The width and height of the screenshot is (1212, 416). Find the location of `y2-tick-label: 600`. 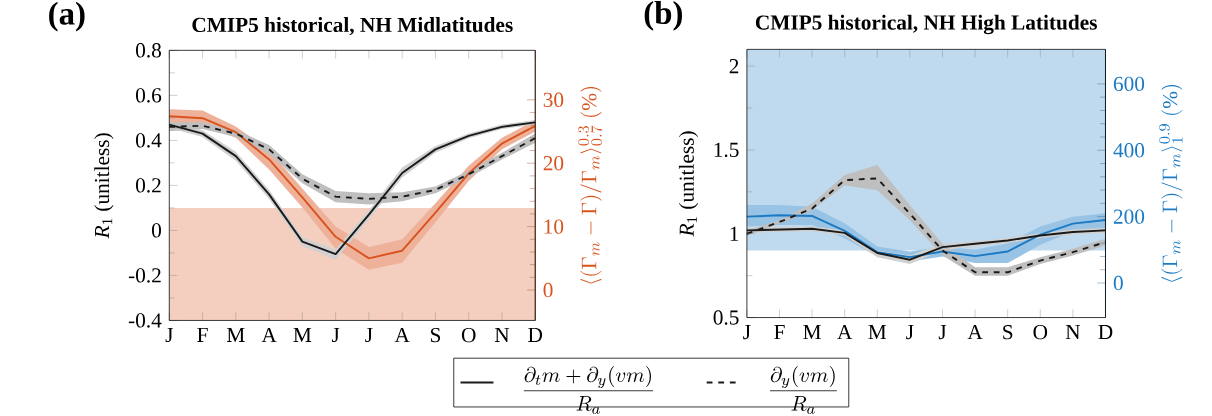

y2-tick-label: 600 is located at coordinates (1129, 83).